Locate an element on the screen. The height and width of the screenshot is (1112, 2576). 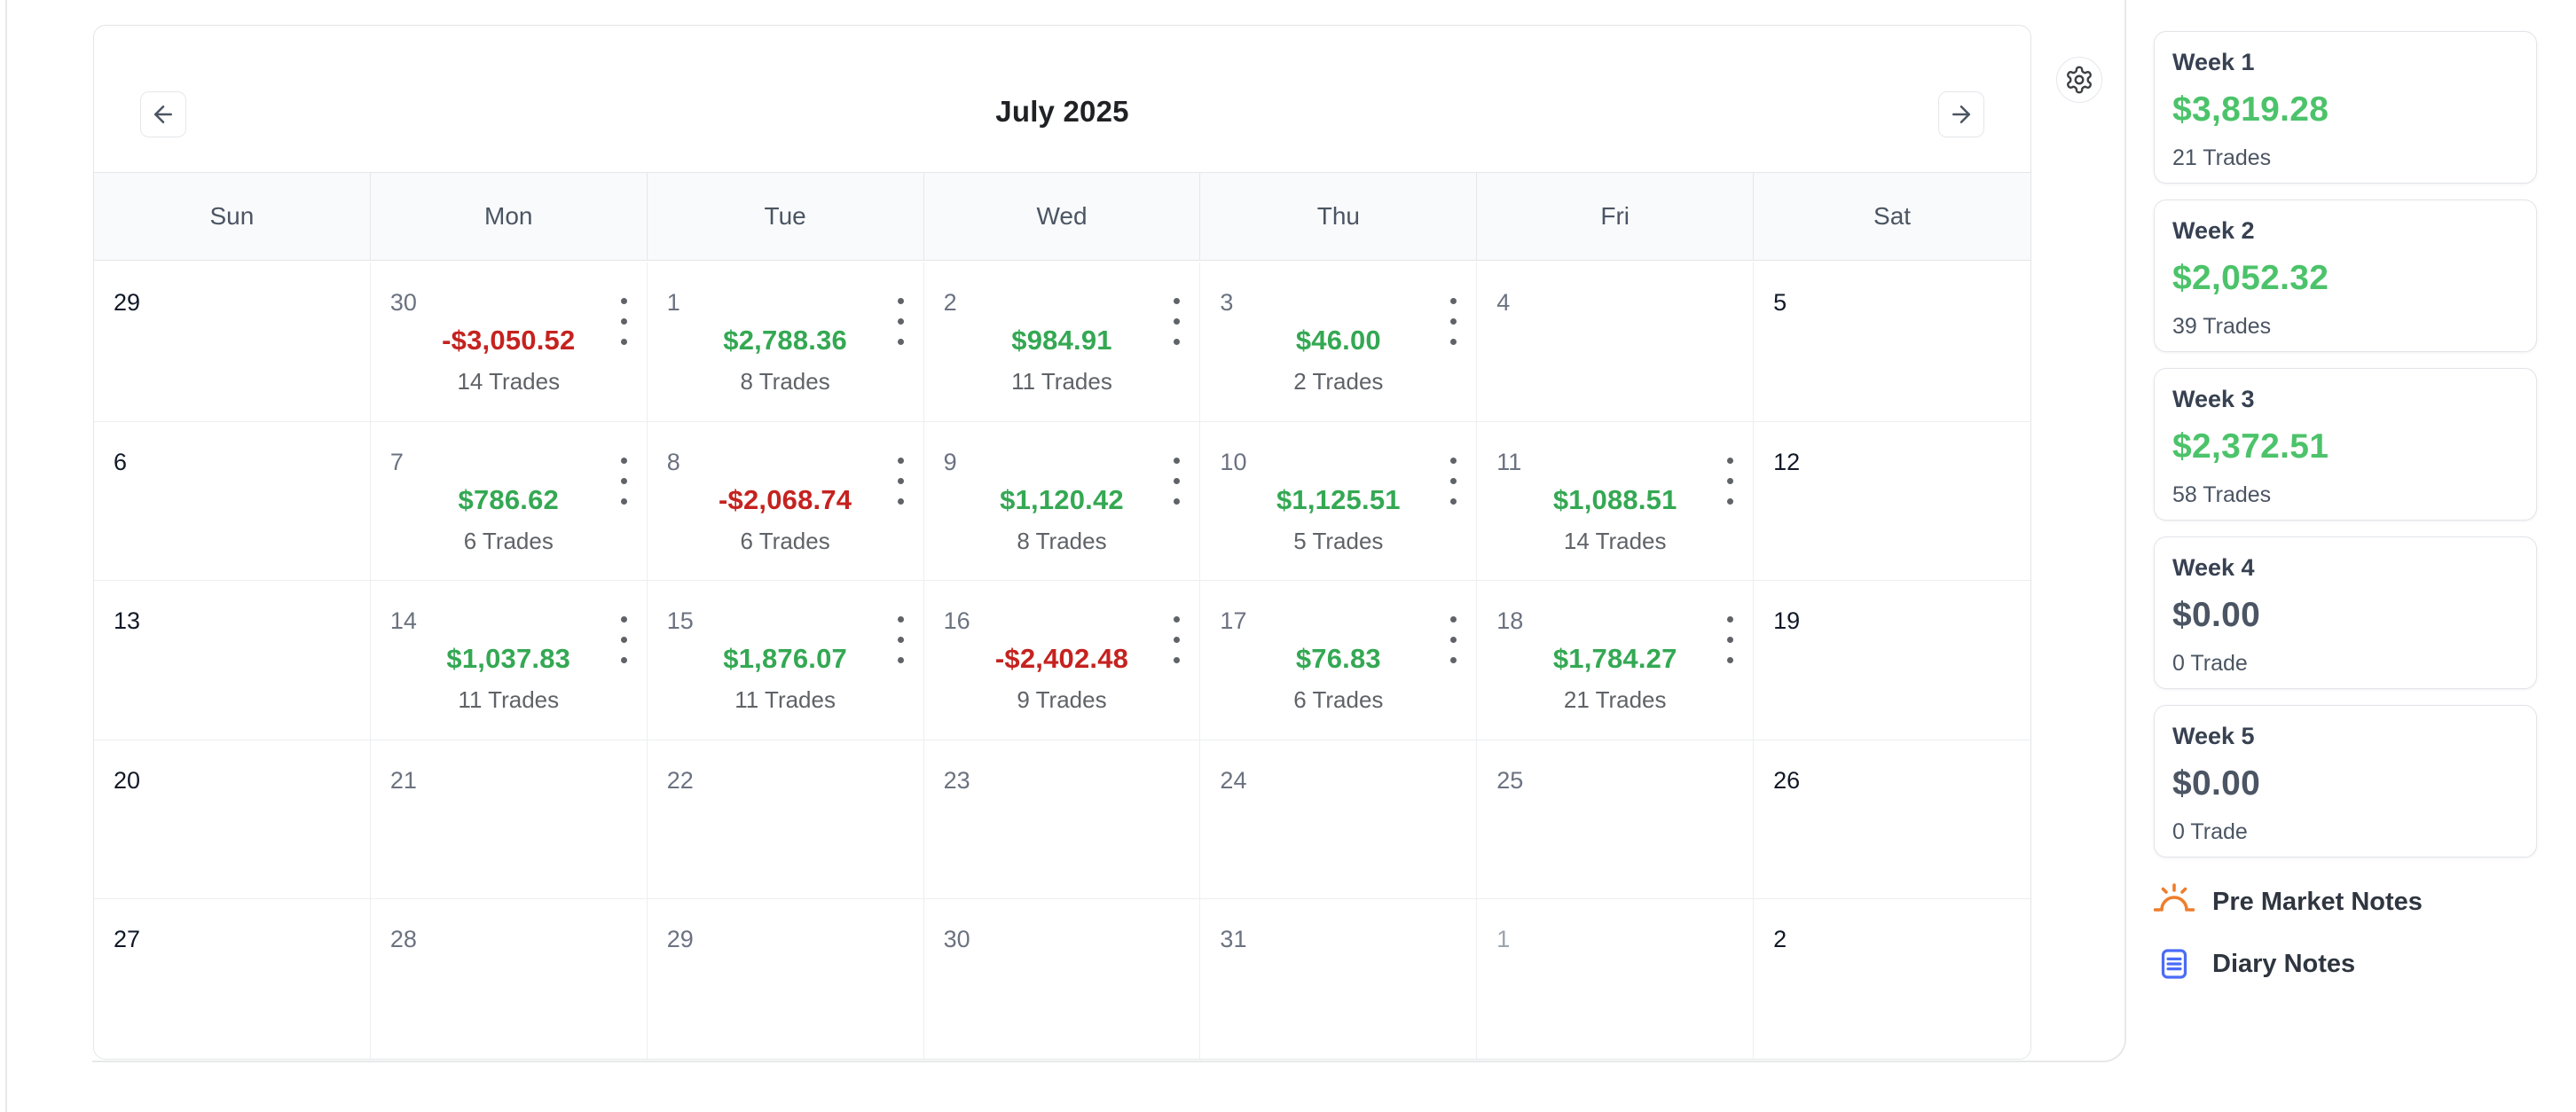
week-trade-count: 58 Trades is located at coordinates (2222, 495).